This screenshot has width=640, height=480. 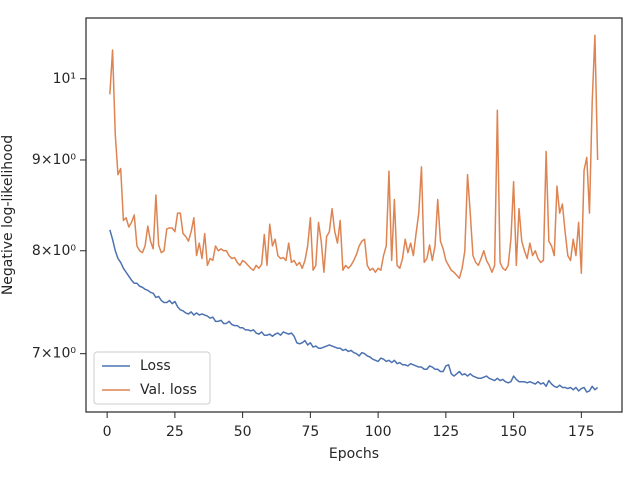 I want to click on x-tick-label: 75, so click(x=310, y=432).